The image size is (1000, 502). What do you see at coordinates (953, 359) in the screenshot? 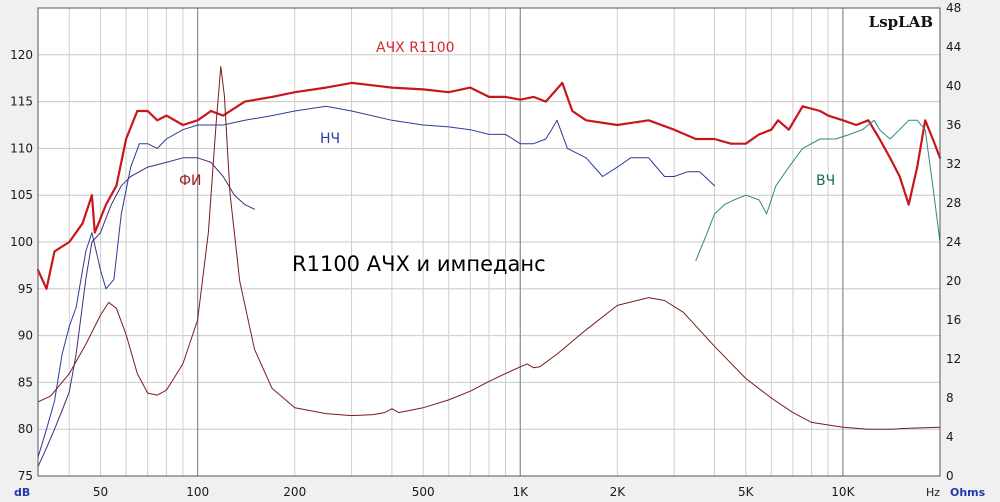
I see `y-right-tick-label: 12` at bounding box center [953, 359].